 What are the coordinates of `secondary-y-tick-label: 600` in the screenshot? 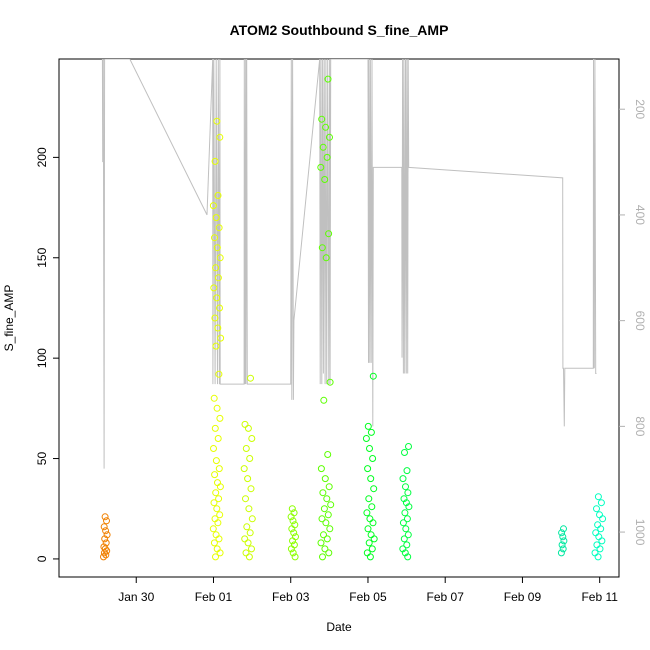 It's located at (640, 321).